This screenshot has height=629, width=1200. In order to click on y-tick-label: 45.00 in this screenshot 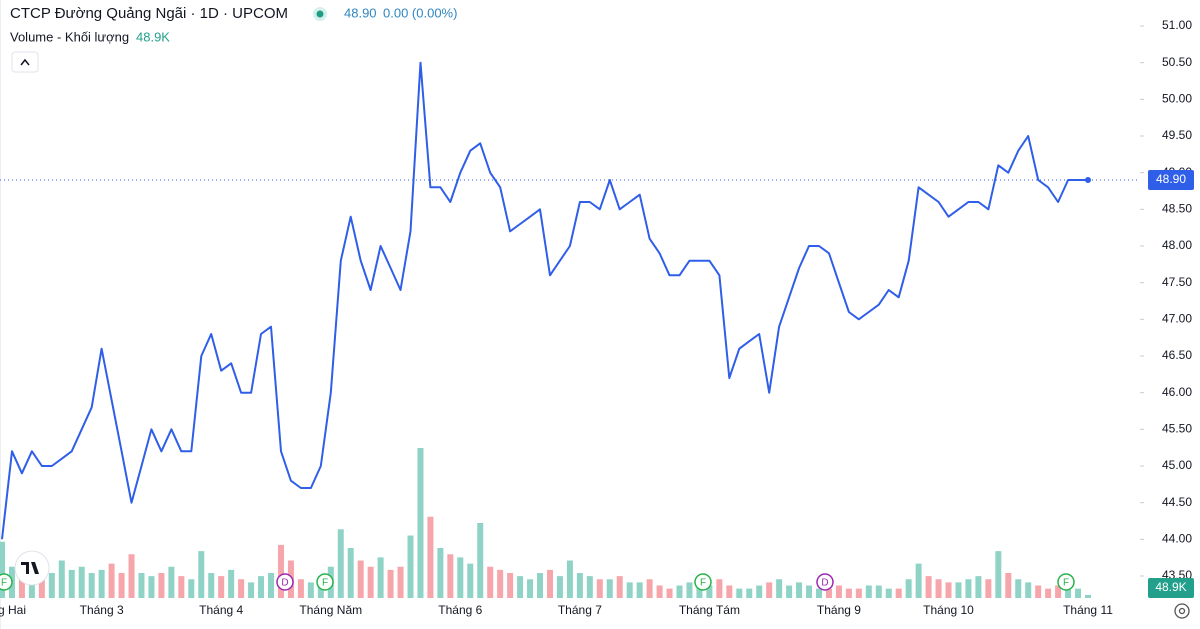, I will do `click(1177, 465)`.